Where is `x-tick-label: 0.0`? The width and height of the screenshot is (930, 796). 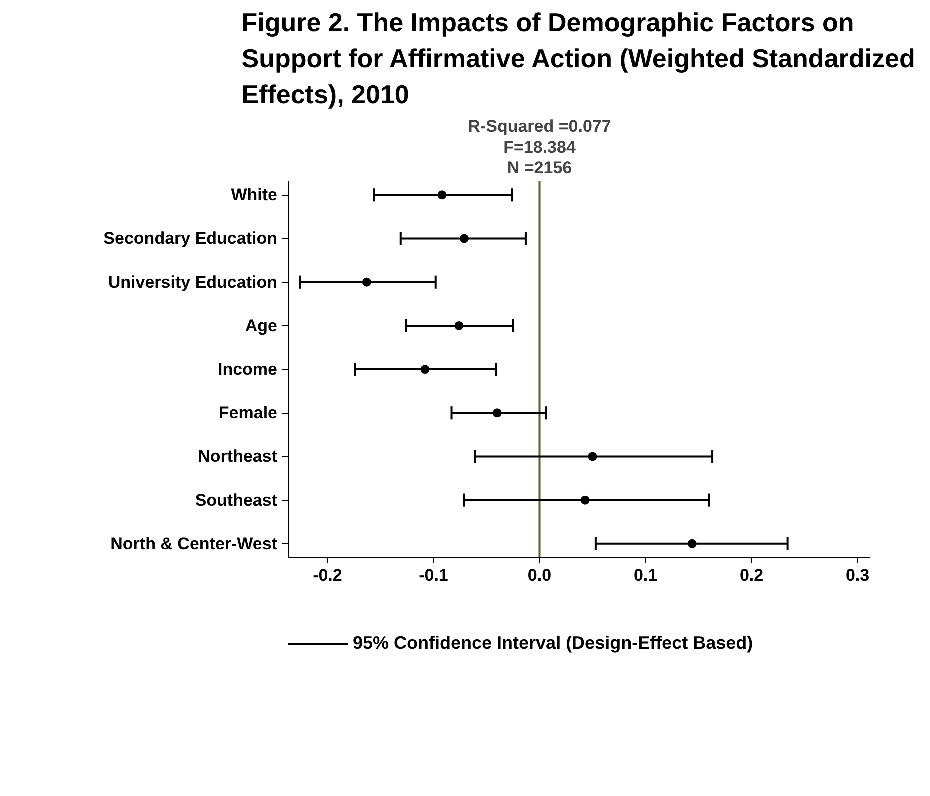 x-tick-label: 0.0 is located at coordinates (540, 575).